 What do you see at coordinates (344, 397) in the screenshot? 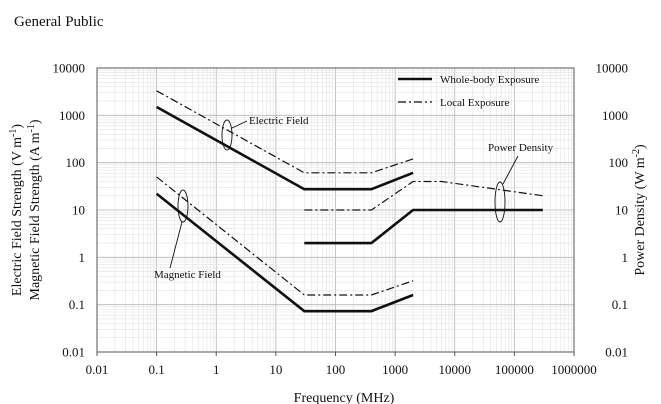
I see `x-axis-label: Frequency (MHz)` at bounding box center [344, 397].